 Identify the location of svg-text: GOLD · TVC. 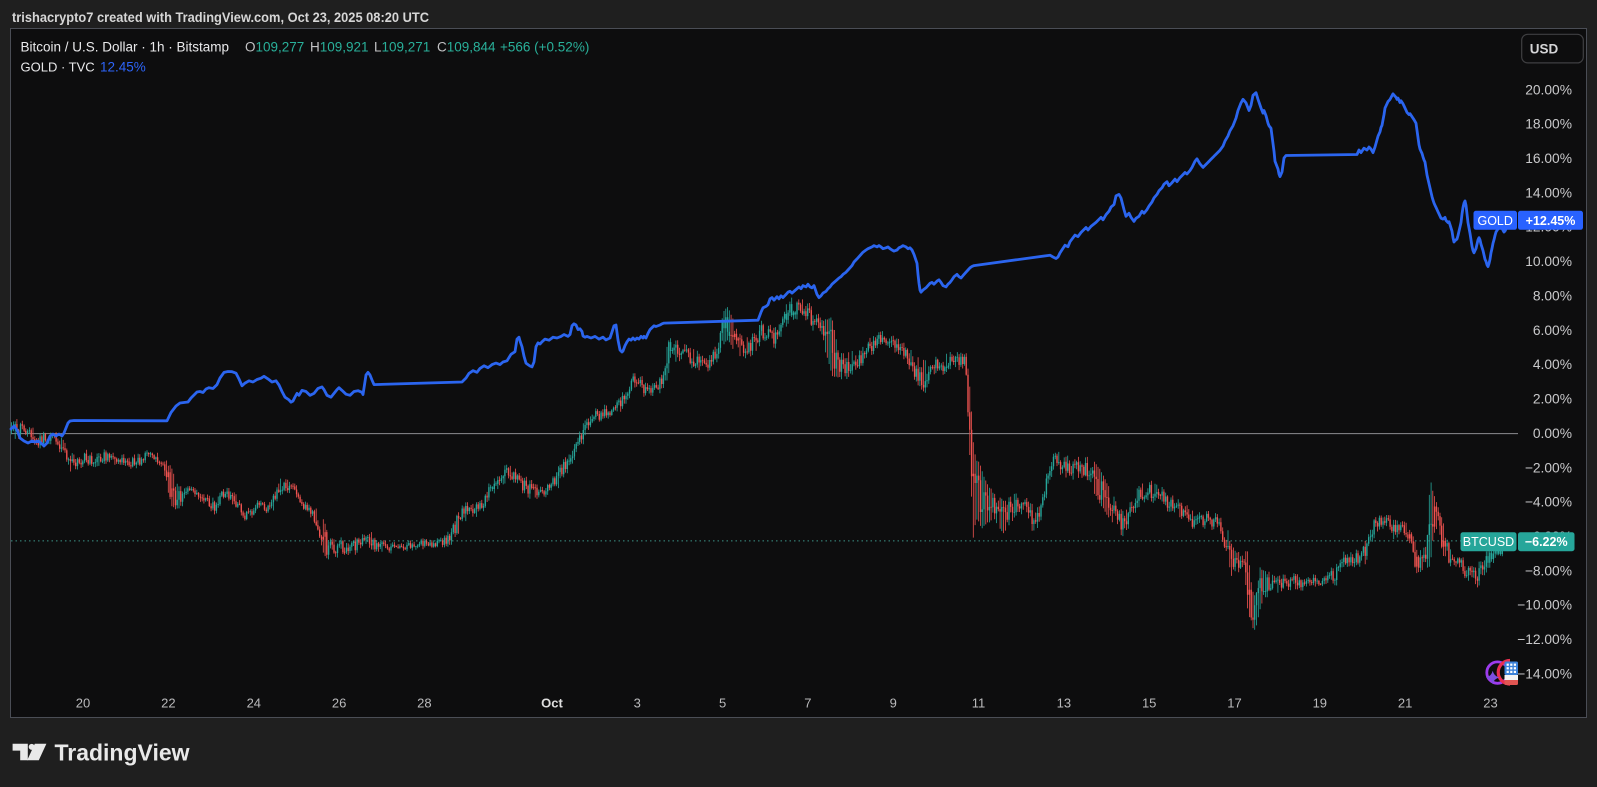
(58, 67).